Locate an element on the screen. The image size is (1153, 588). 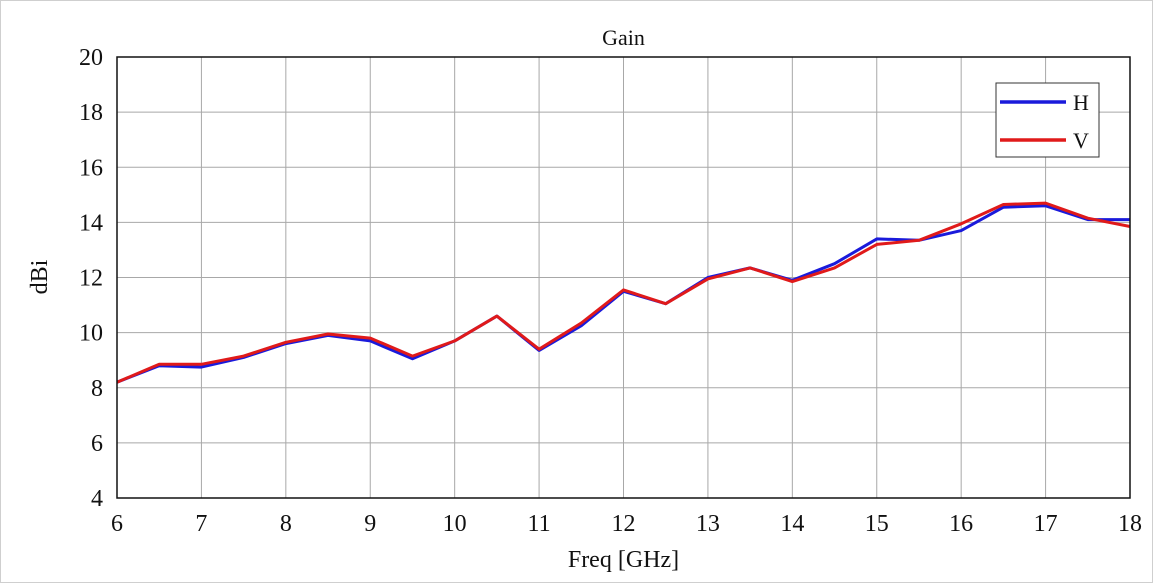
y-tick-label: 10 is located at coordinates (91, 334).